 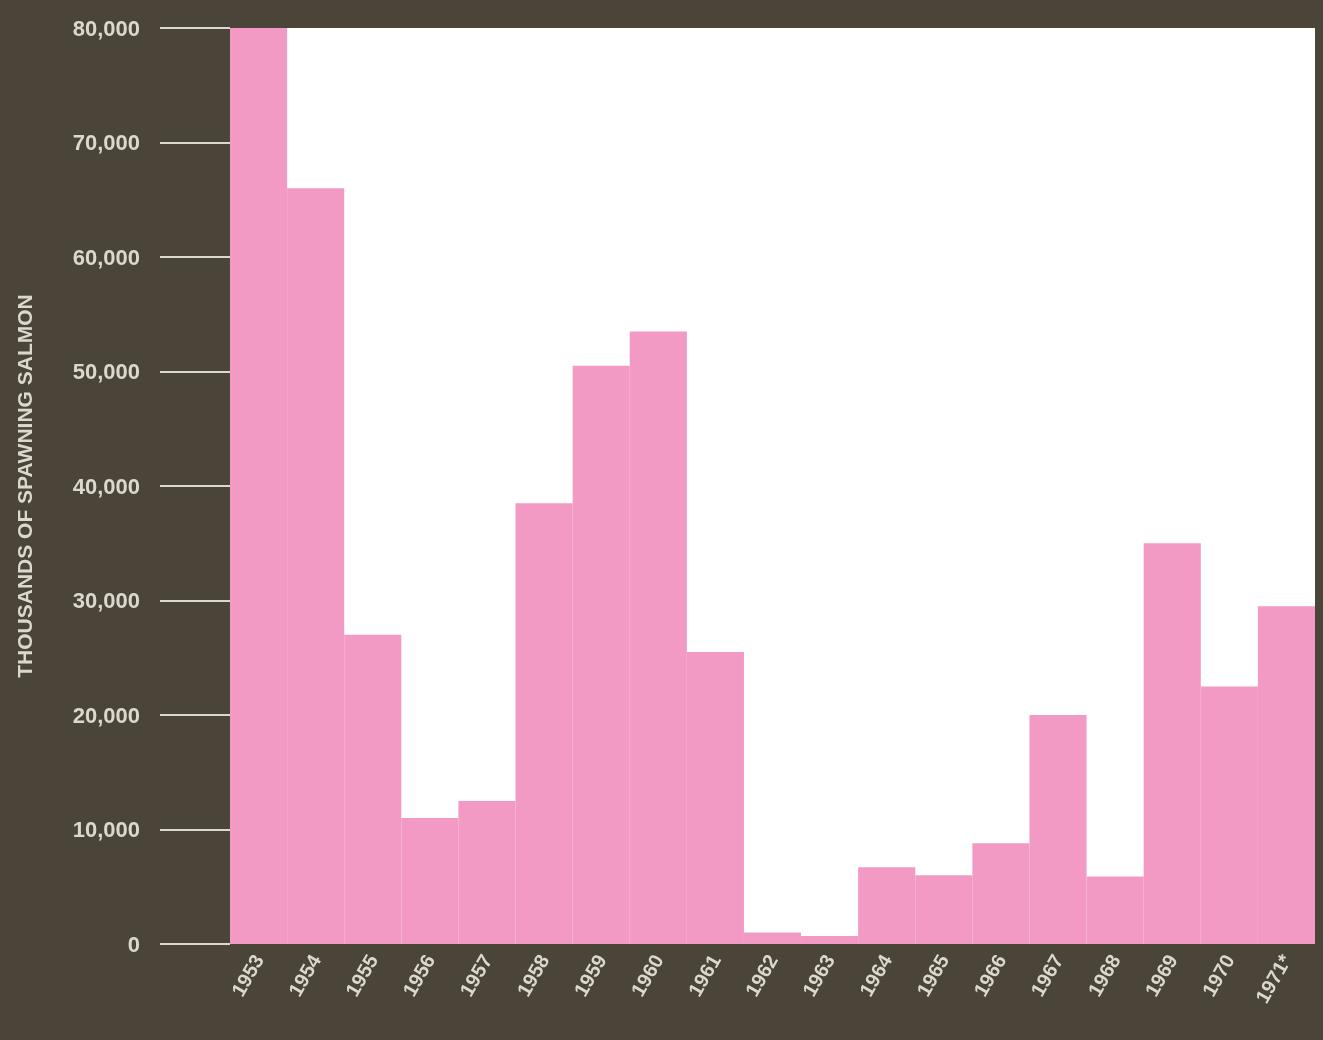 What do you see at coordinates (106, 371) in the screenshot?
I see `y-tick-label: 50,000` at bounding box center [106, 371].